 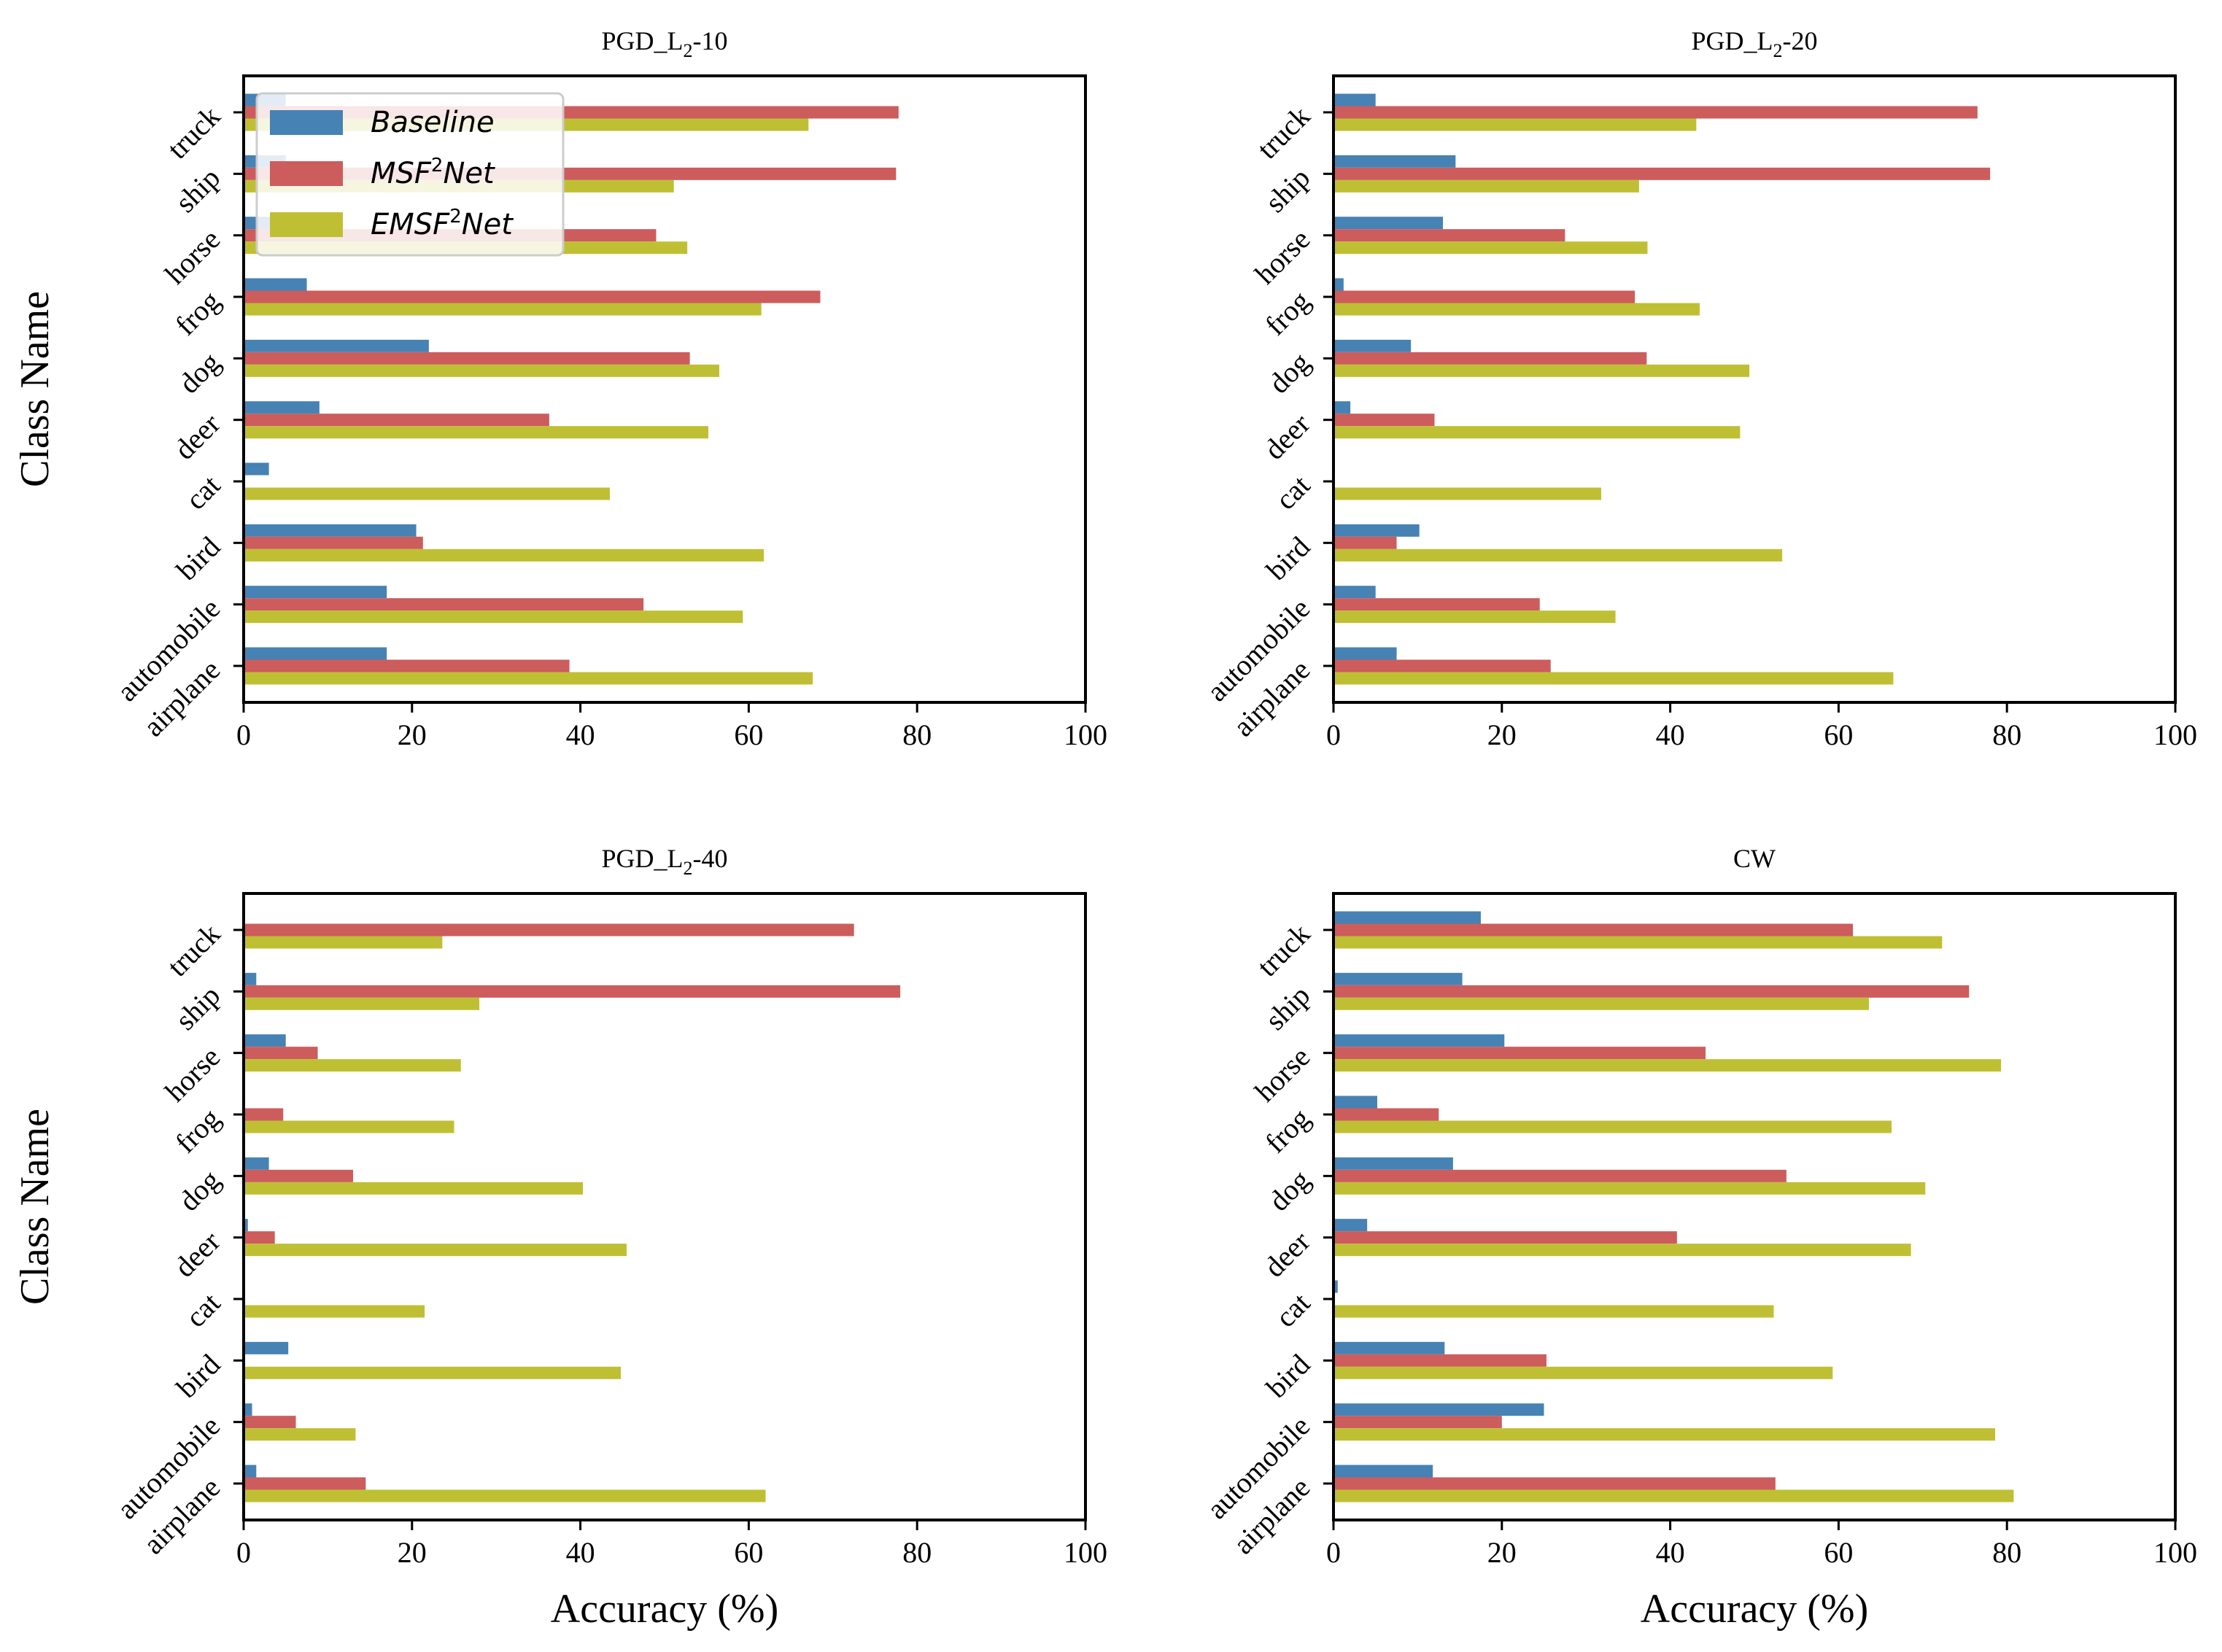 I want to click on legend-label-msf2net: MSF2Net, so click(x=433, y=172).